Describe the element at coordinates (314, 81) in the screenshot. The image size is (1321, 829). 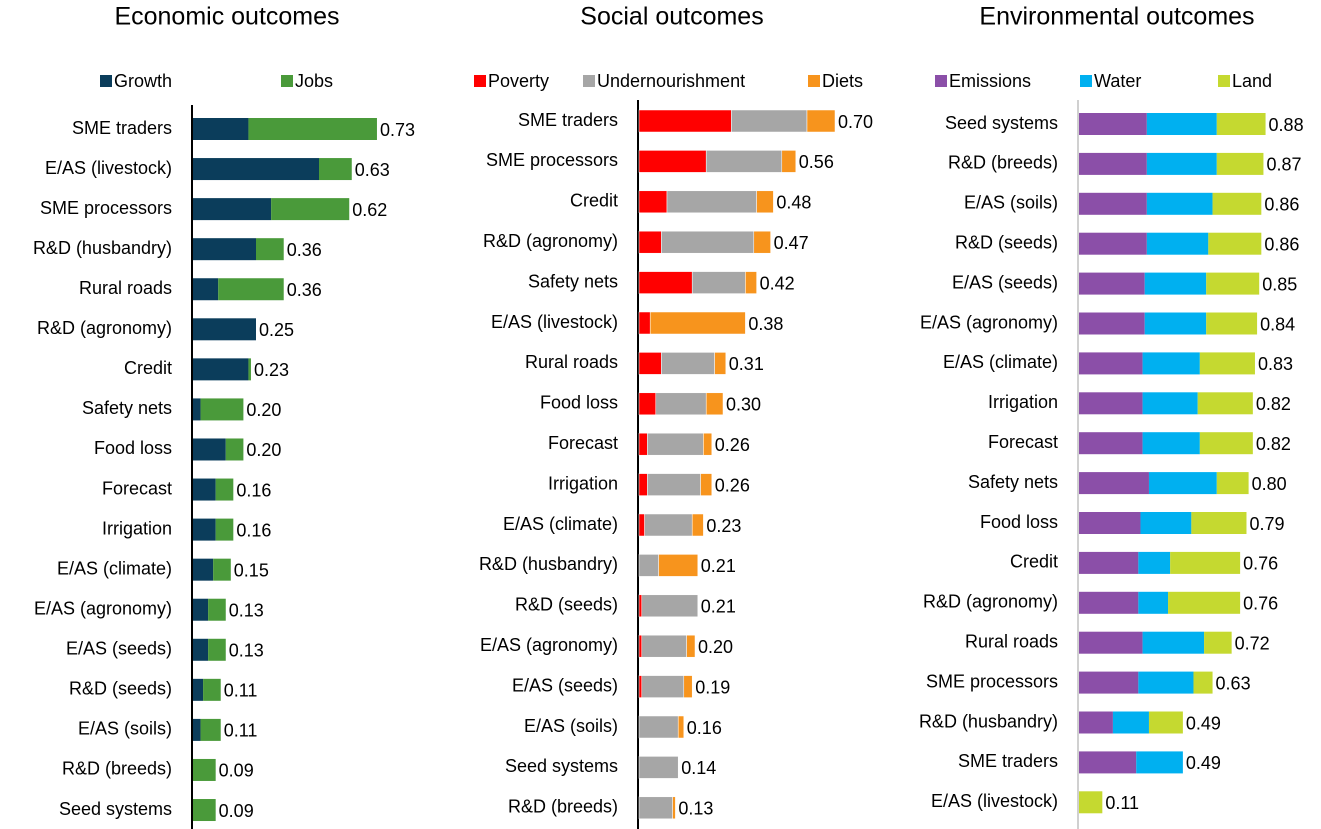
I see `legend-label: Jobs` at that location.